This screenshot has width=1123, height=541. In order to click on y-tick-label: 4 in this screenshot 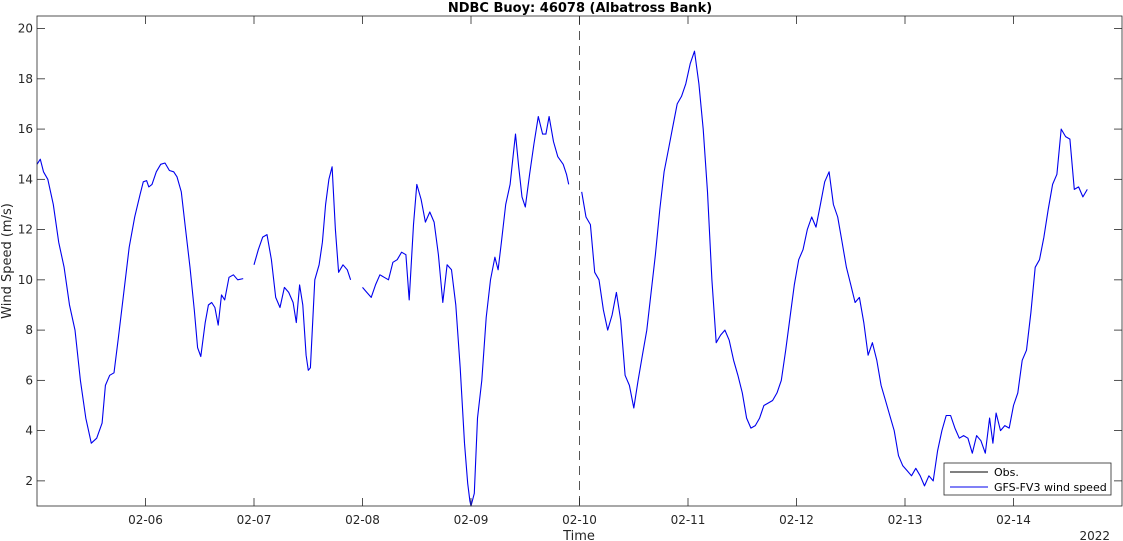, I will do `click(29, 431)`.